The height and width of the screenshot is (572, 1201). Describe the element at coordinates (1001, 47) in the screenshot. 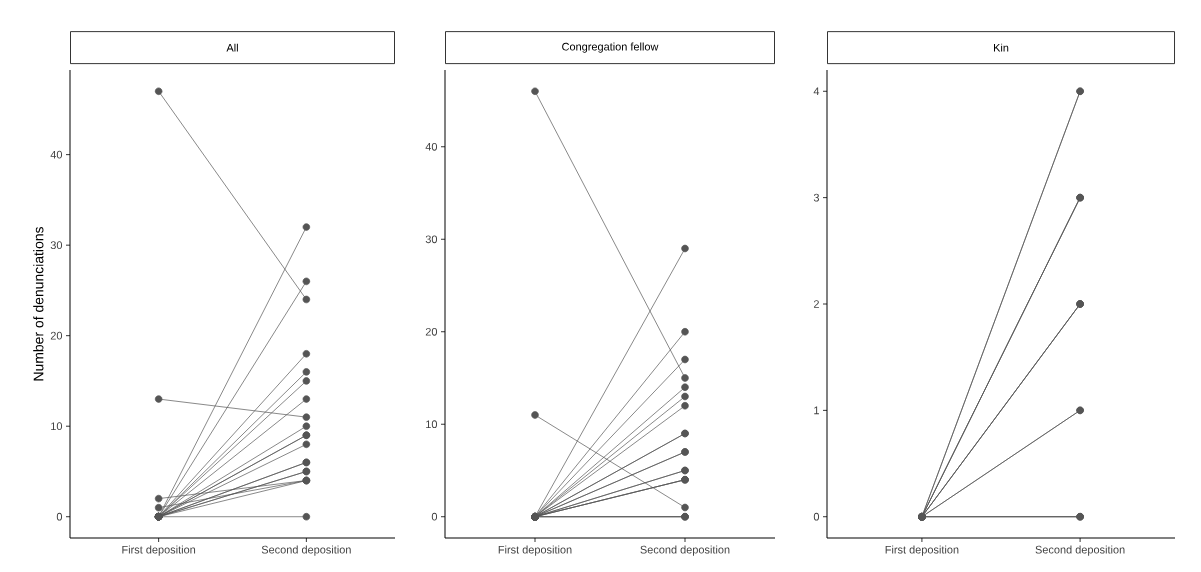

I see `chart-title: Kin` at that location.